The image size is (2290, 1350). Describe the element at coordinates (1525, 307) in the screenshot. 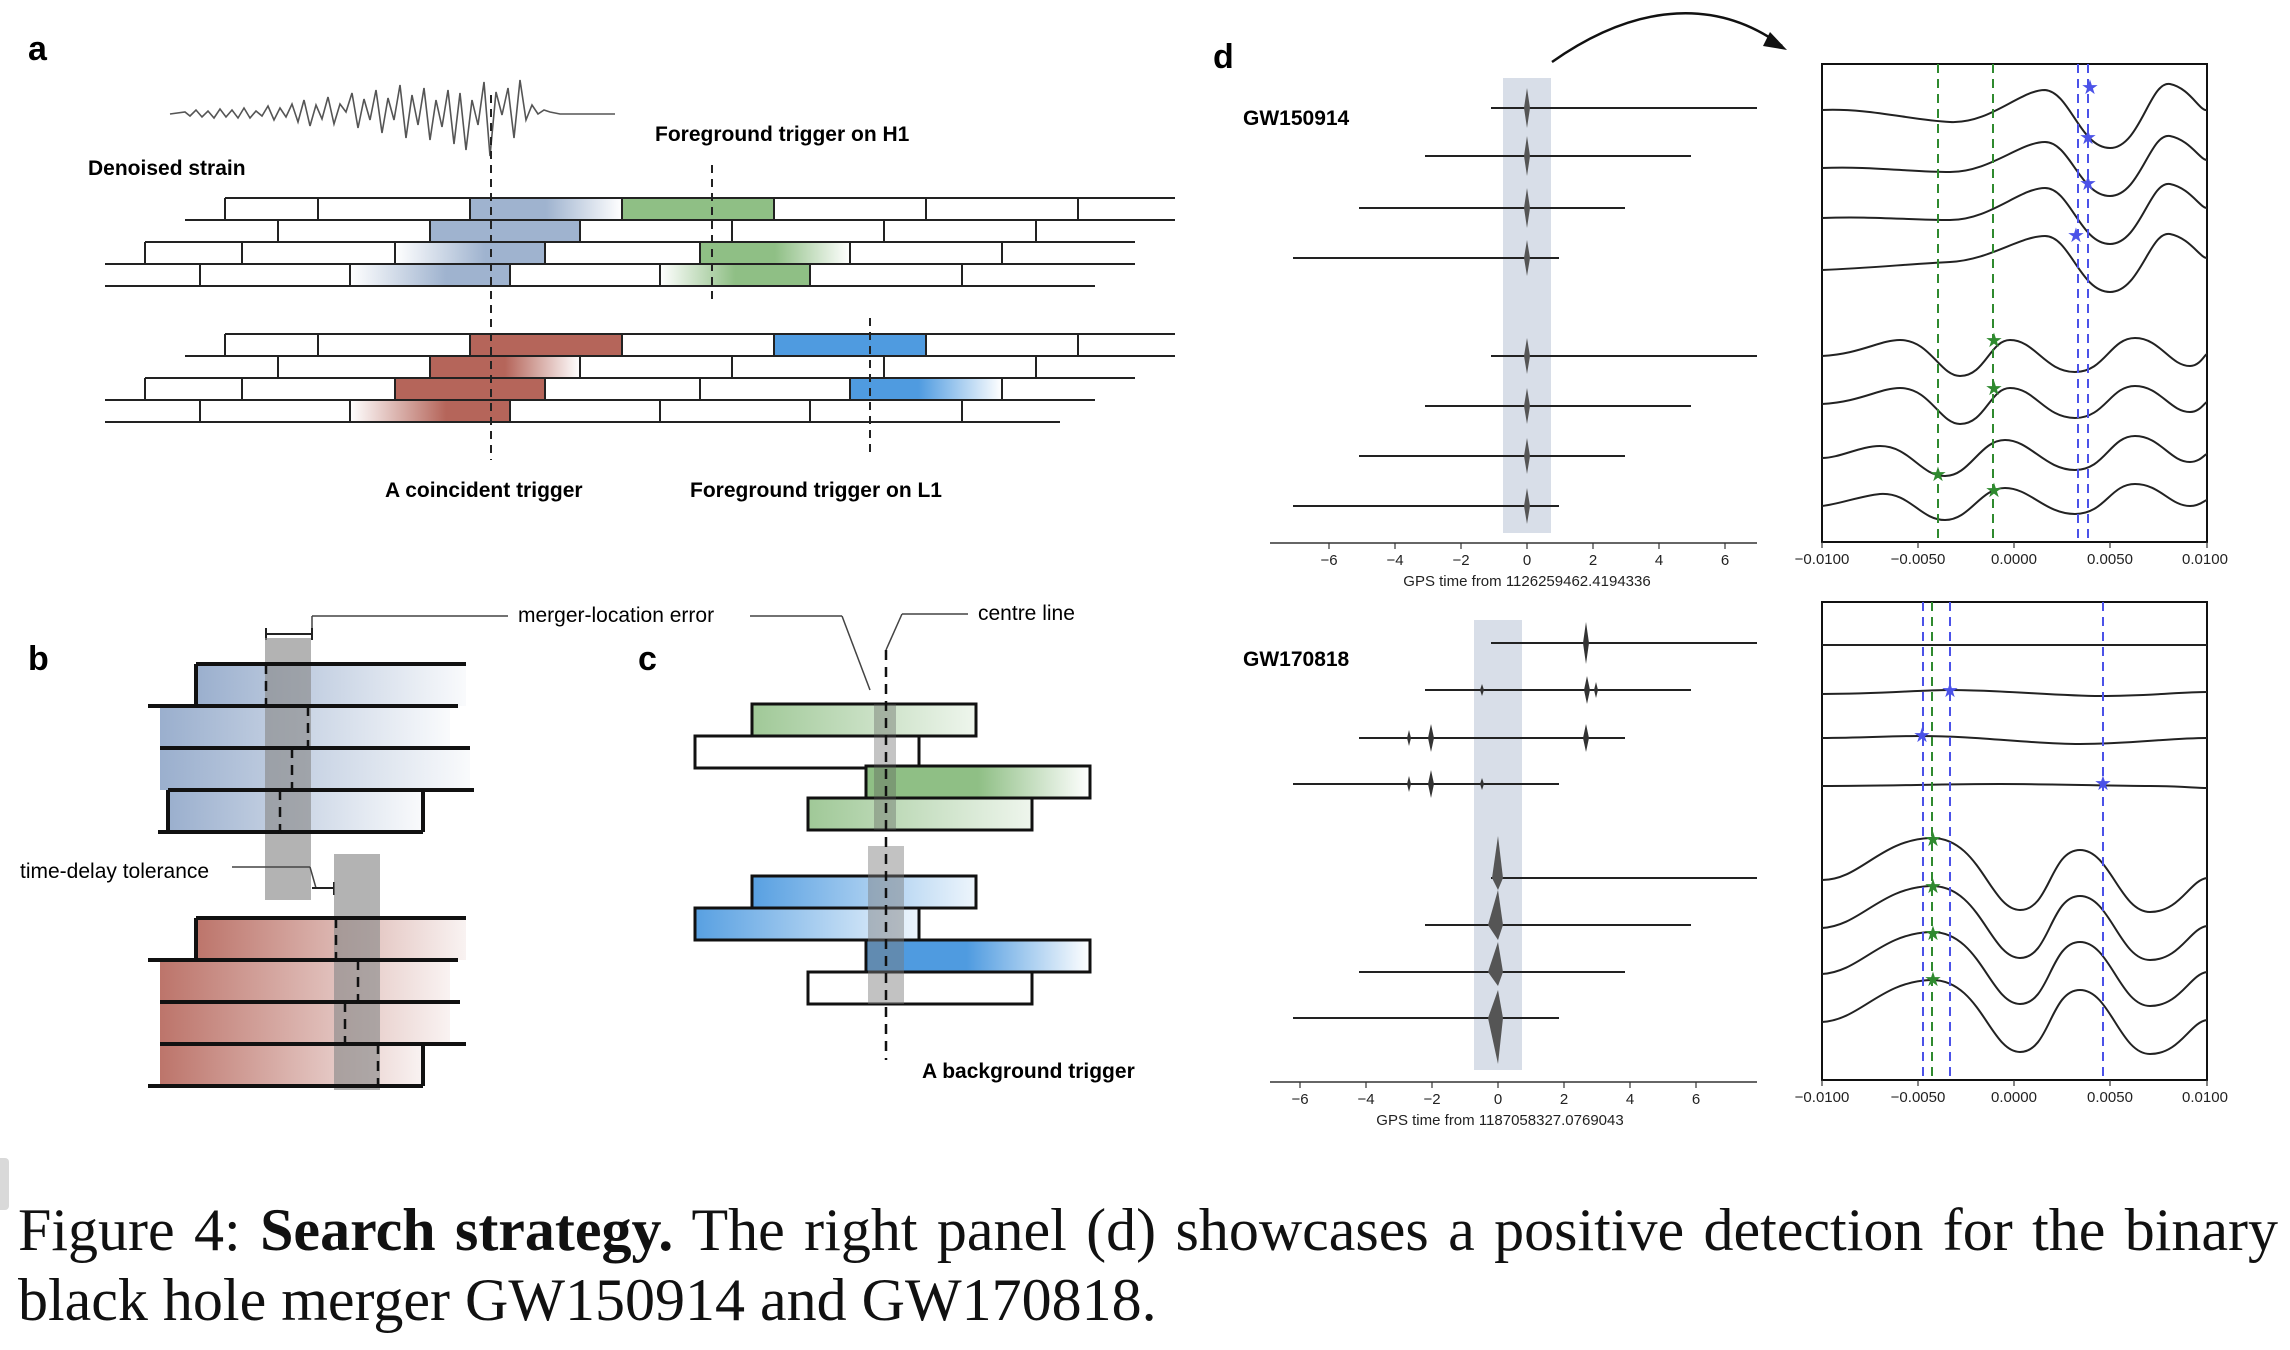

I see `gw150914-traces` at that location.